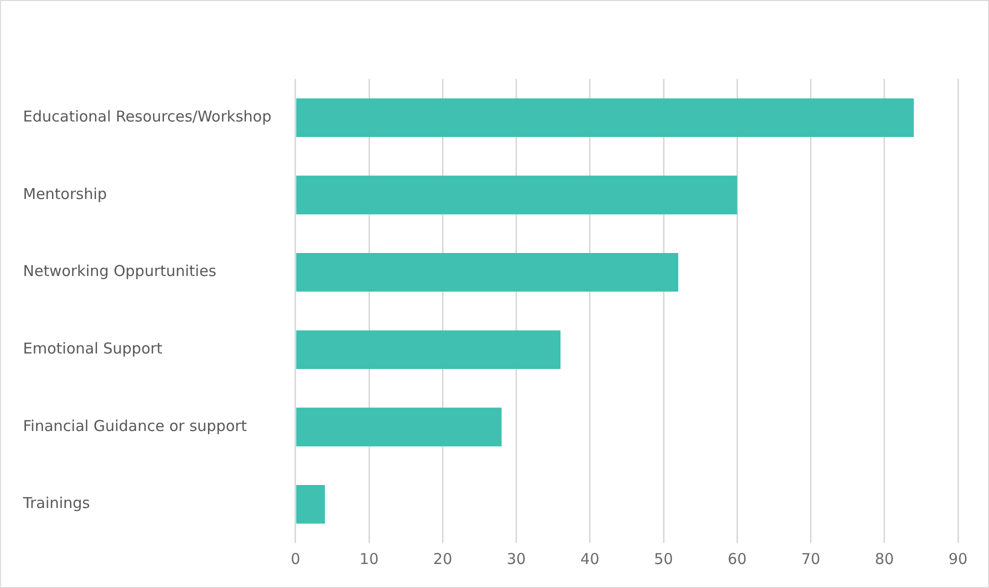 This screenshot has height=588, width=989. I want to click on x-tick-label: 0, so click(295, 559).